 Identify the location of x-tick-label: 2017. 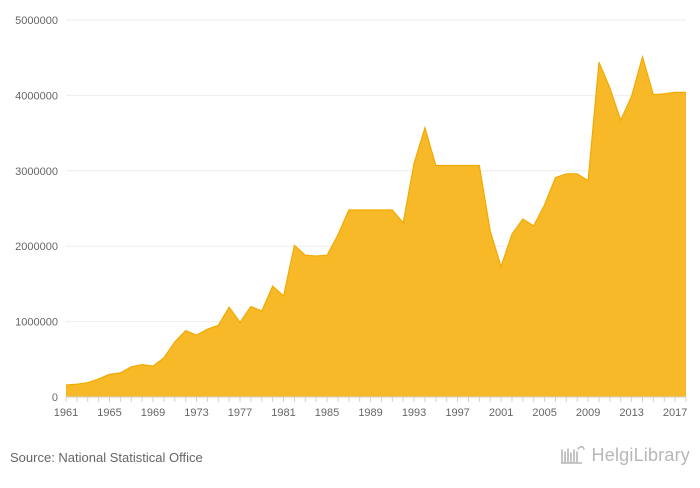
(675, 413).